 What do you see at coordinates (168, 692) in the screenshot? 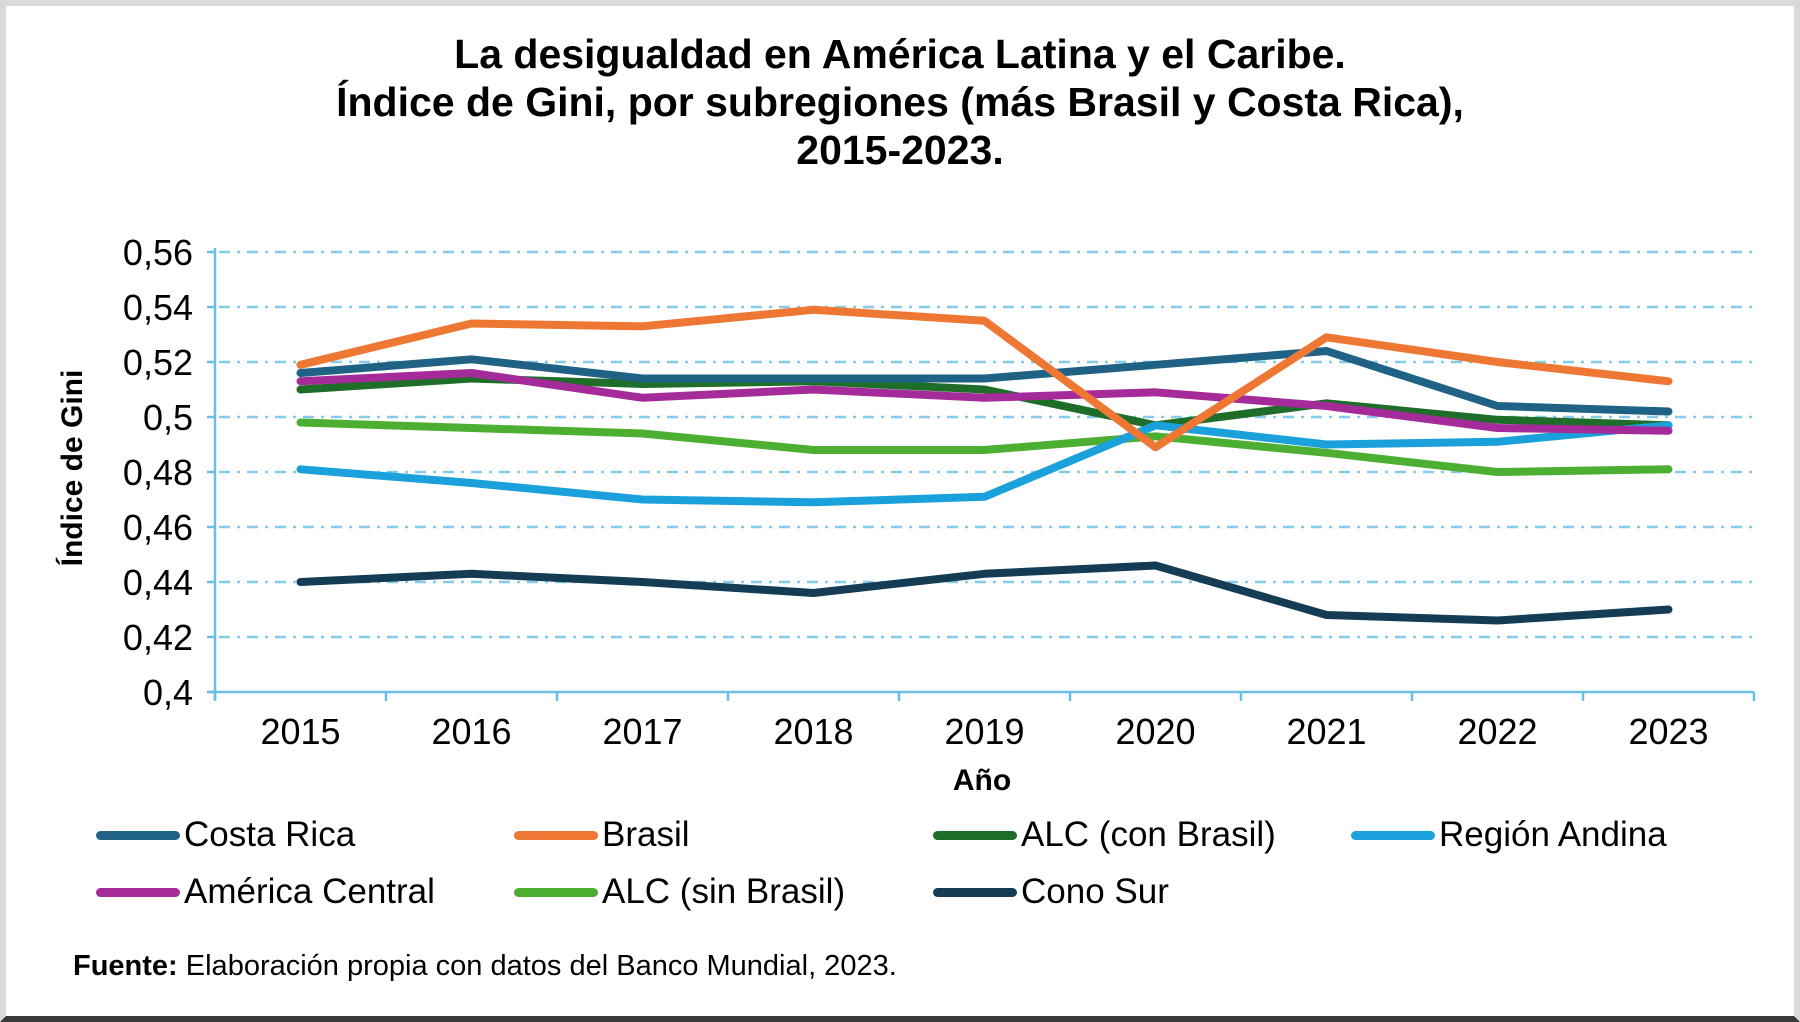
I see `y-tick-label: 0,4` at bounding box center [168, 692].